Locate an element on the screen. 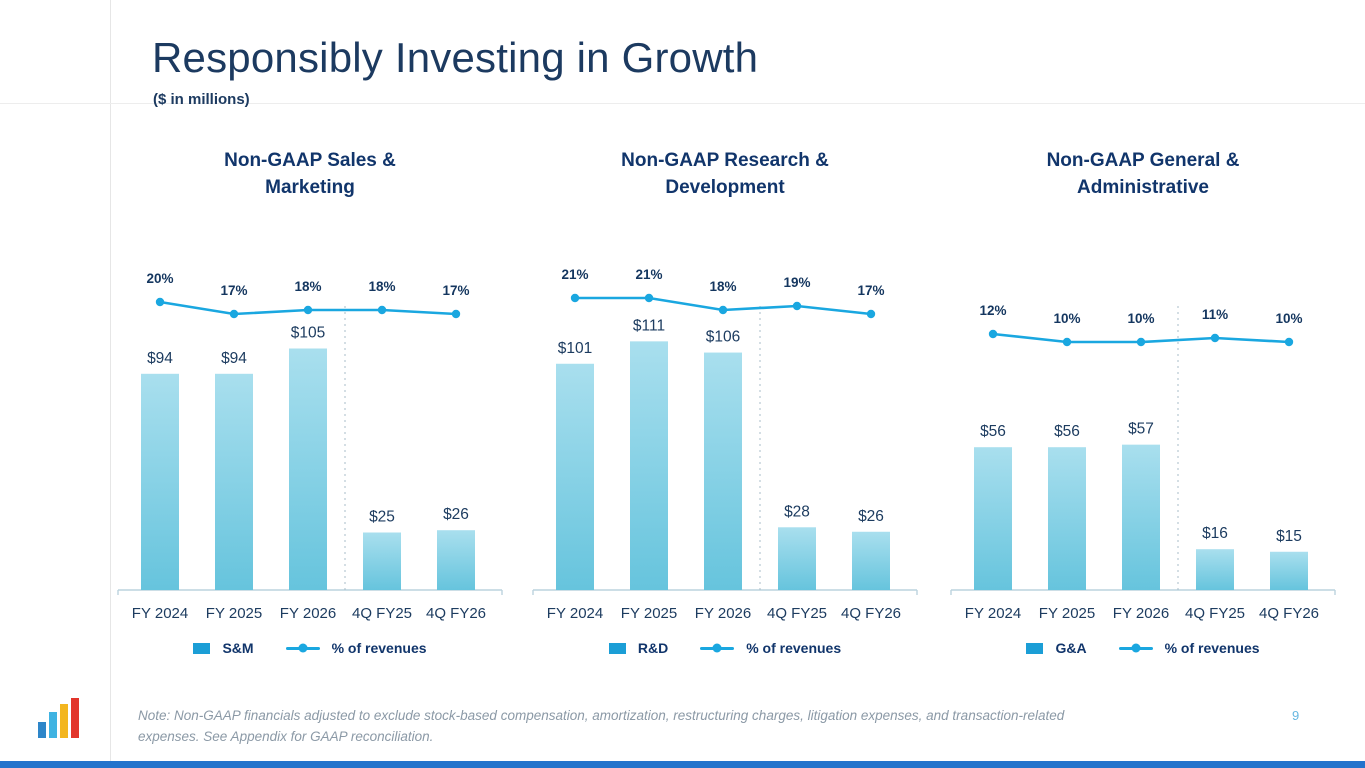 Image resolution: width=1365 pixels, height=768 pixels. bar-value-label: $57 is located at coordinates (1141, 429).